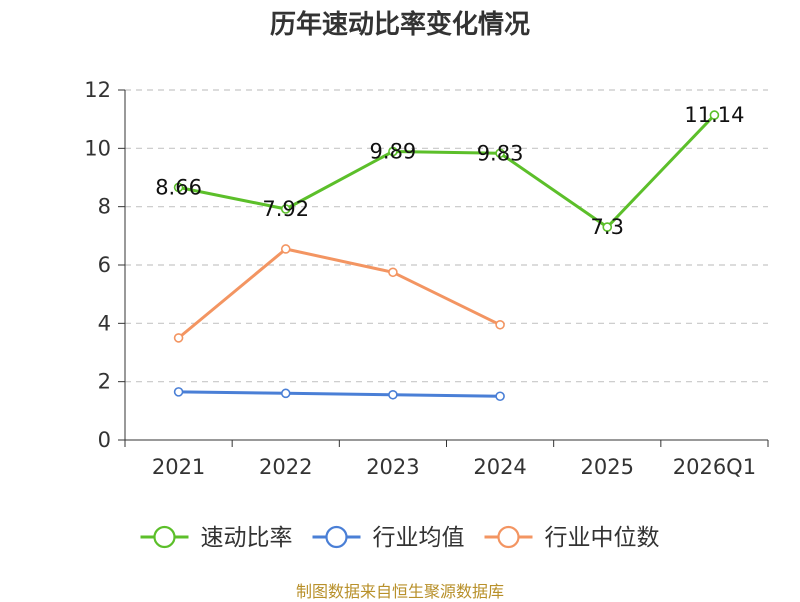 The height and width of the screenshot is (602, 800). What do you see at coordinates (714, 467) in the screenshot?
I see `x-tick-label: 2026Q1` at bounding box center [714, 467].